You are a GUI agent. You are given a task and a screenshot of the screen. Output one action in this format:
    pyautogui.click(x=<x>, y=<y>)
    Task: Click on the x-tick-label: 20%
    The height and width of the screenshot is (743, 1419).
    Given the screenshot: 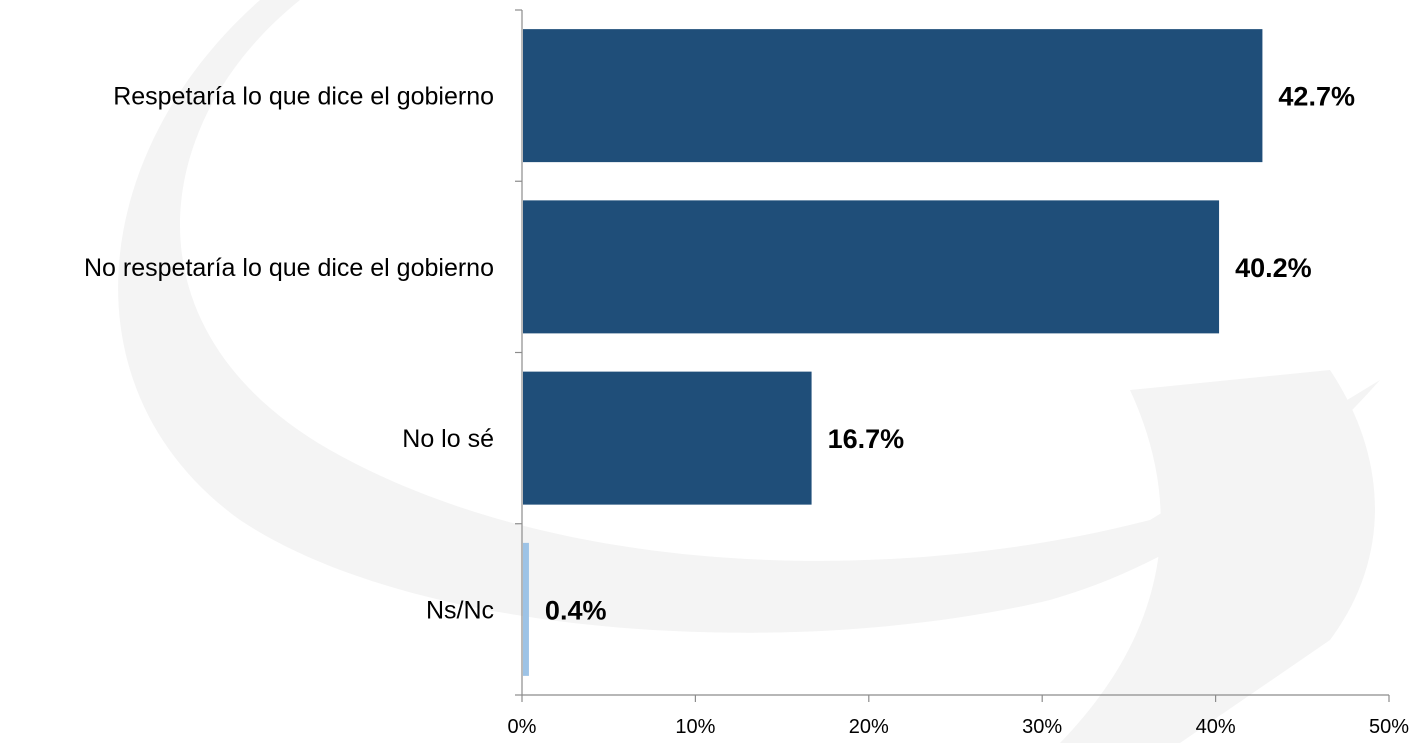 What is the action you would take?
    pyautogui.click(x=869, y=727)
    